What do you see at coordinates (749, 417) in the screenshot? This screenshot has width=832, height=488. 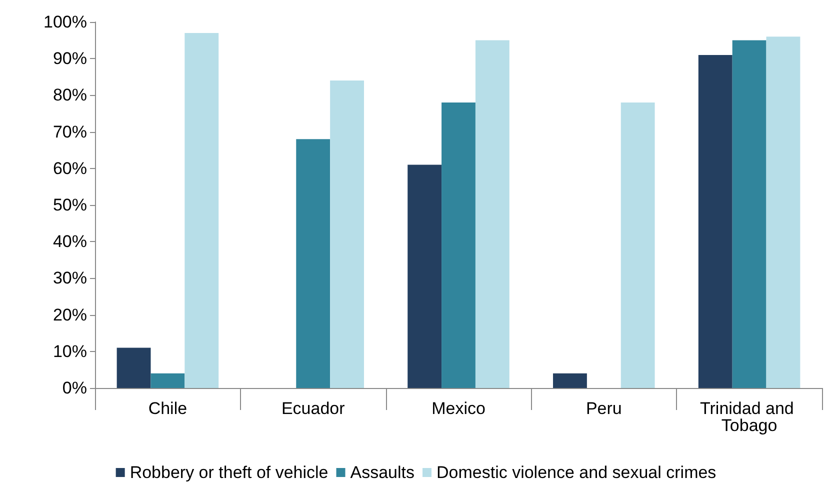 I see `x-tick-label: Trinidad and Tobago` at bounding box center [749, 417].